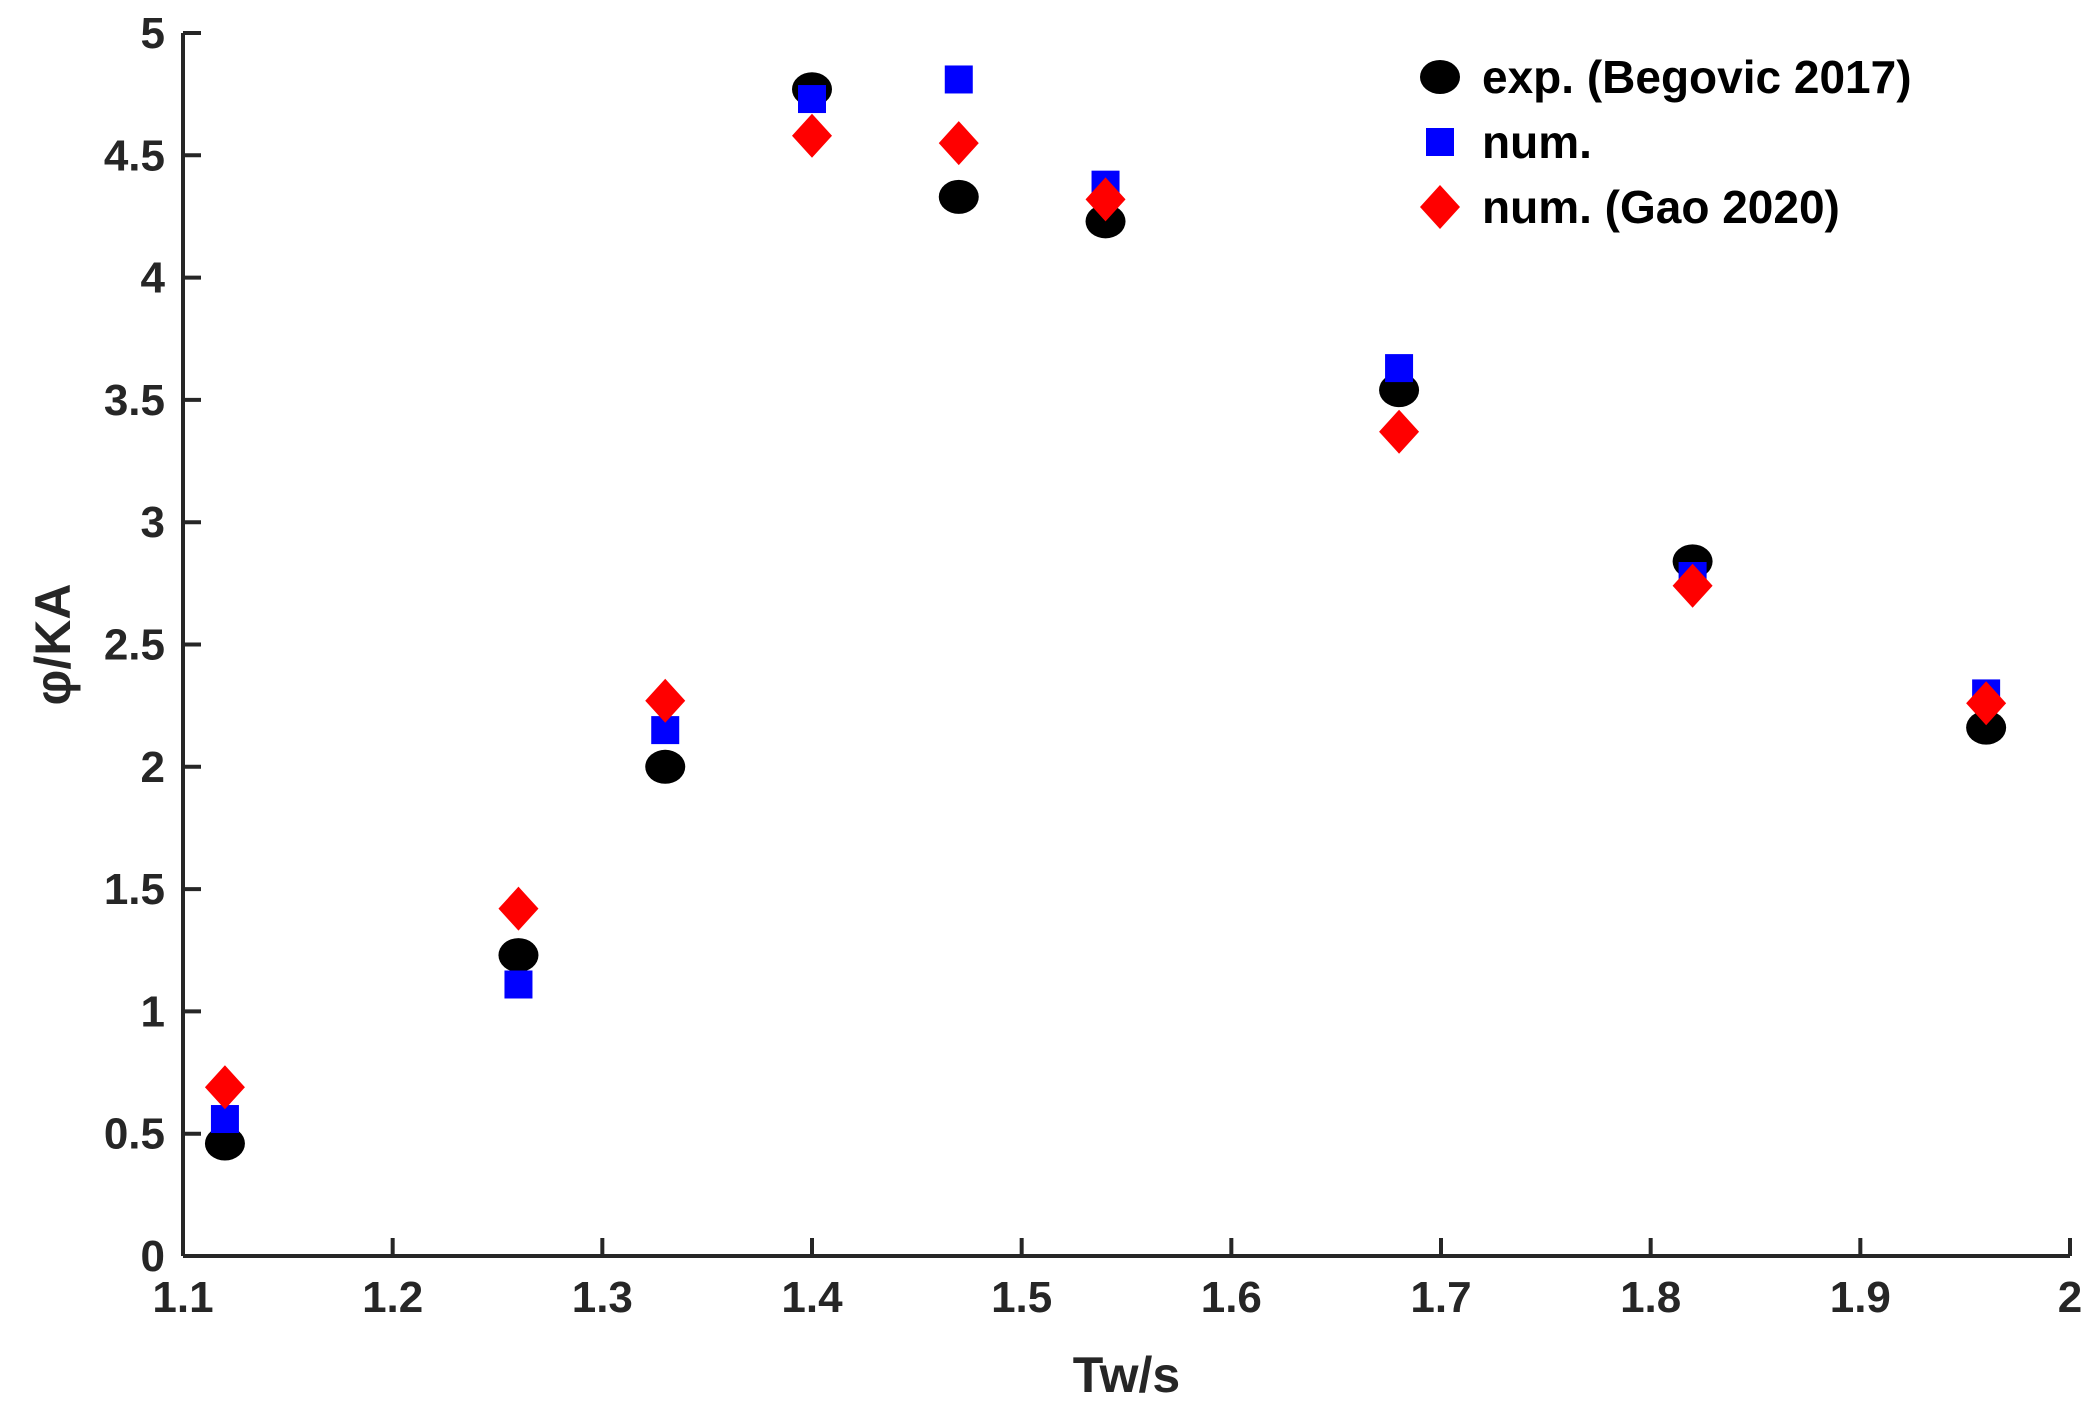 The width and height of the screenshot is (2097, 1413). What do you see at coordinates (392, 1297) in the screenshot?
I see `x-tick-label: 1.2` at bounding box center [392, 1297].